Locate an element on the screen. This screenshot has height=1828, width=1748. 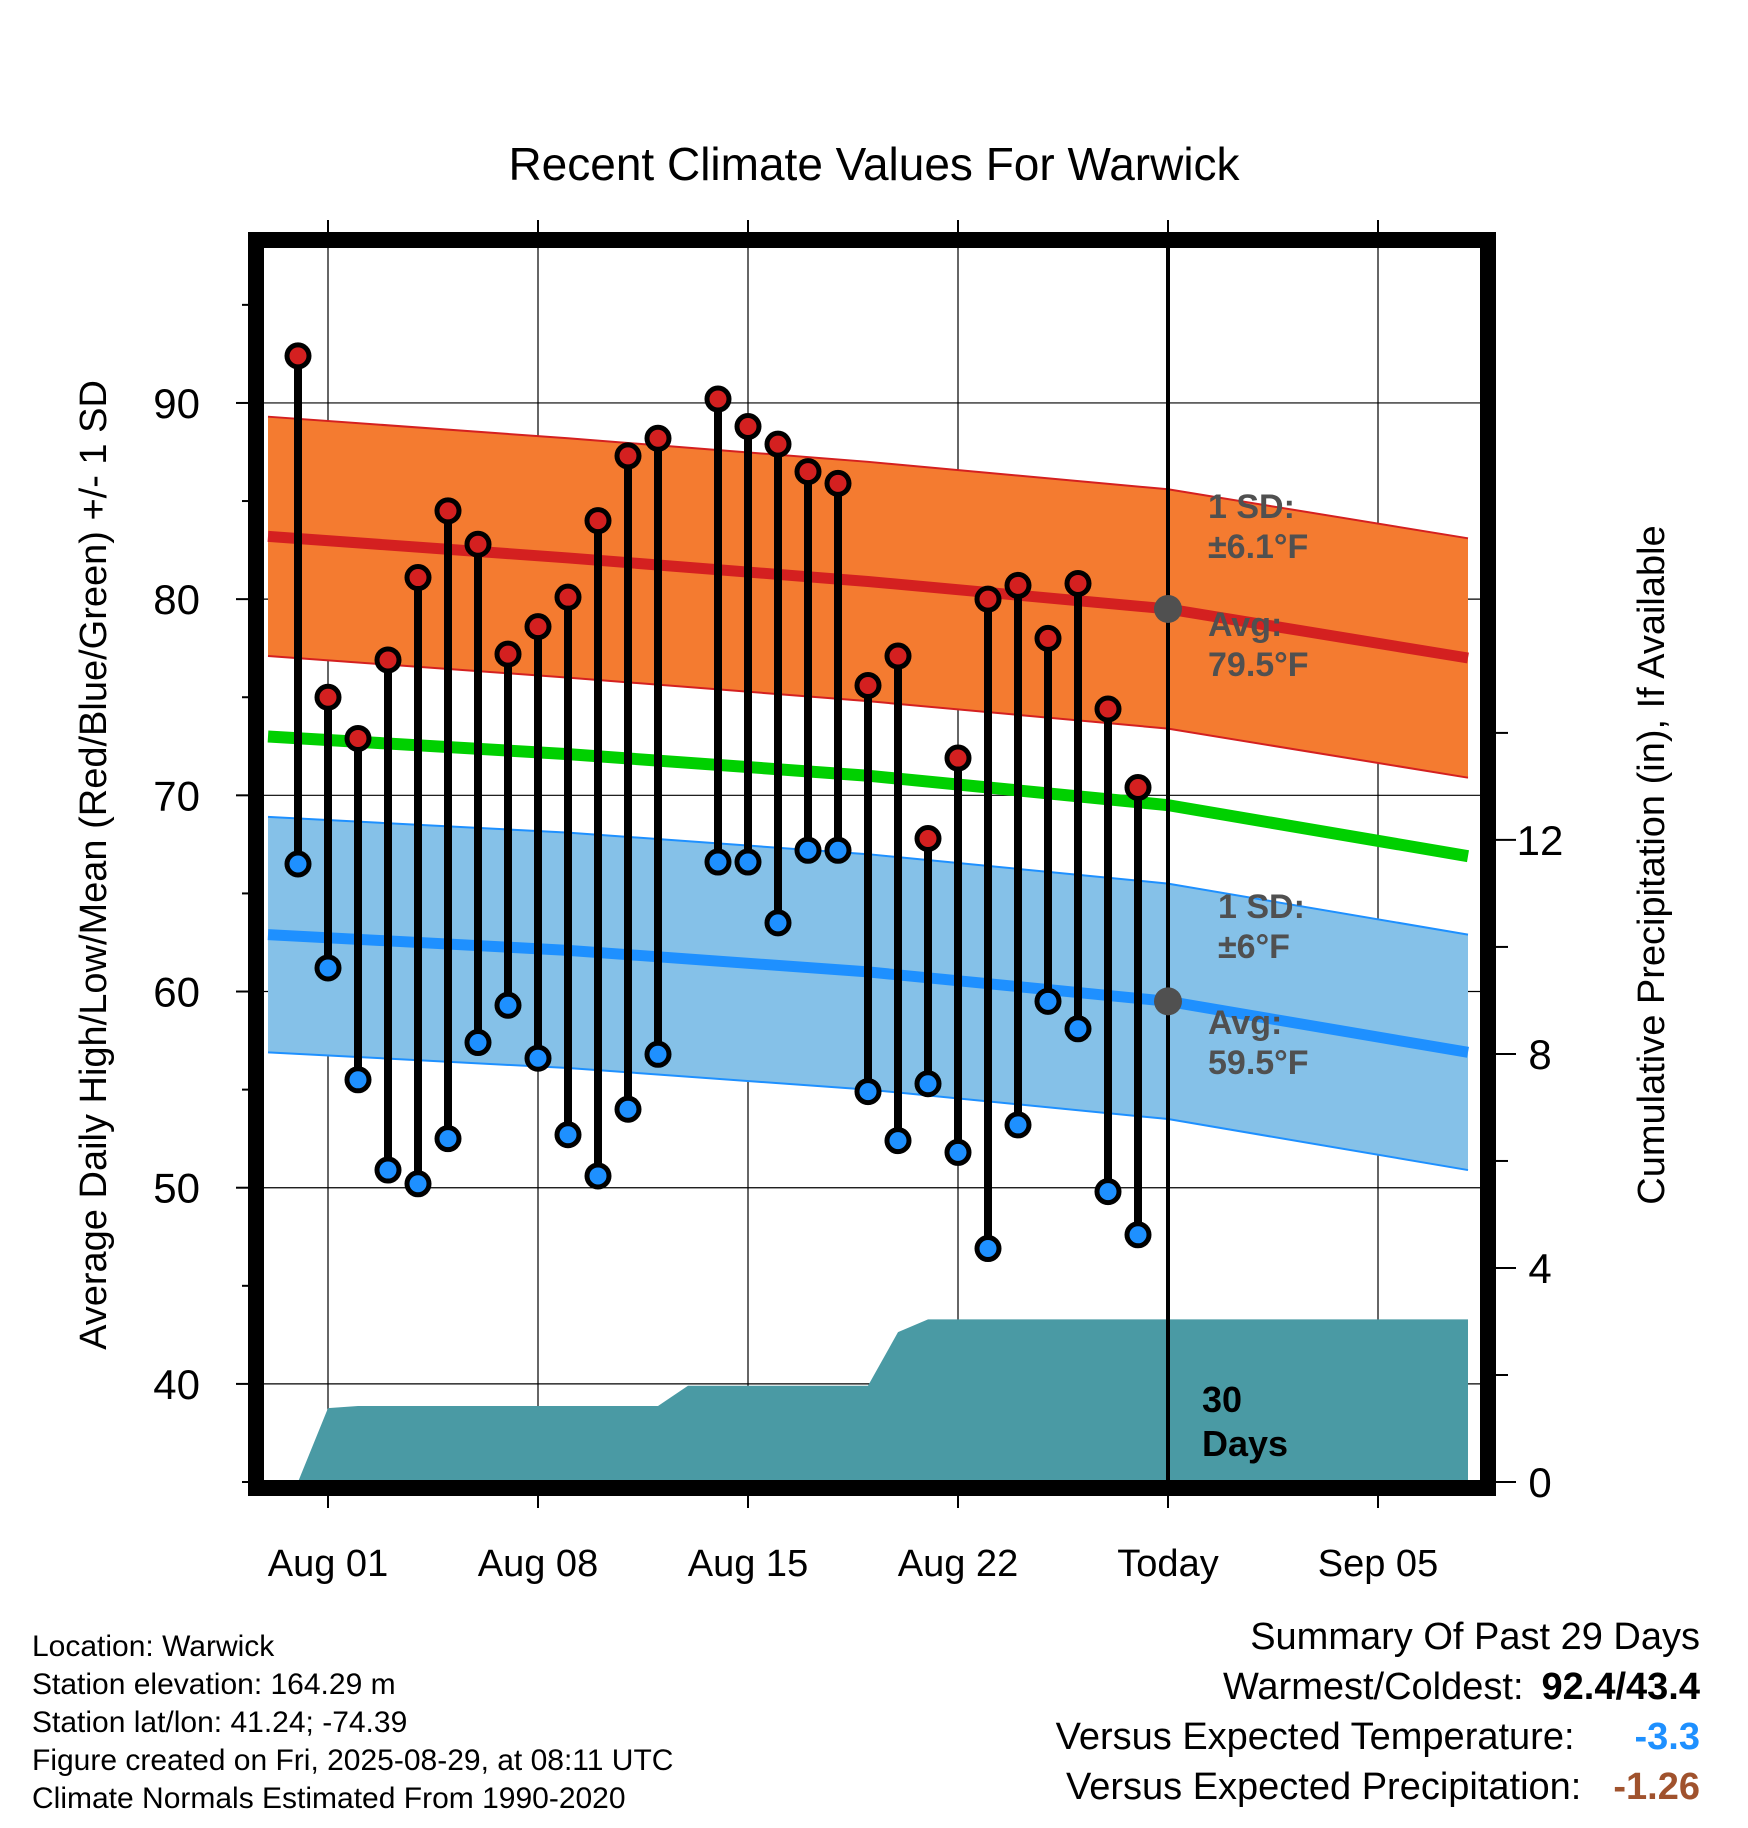
summary-heading: Summary Of Past 29 Days is located at coordinates (1475, 1637).